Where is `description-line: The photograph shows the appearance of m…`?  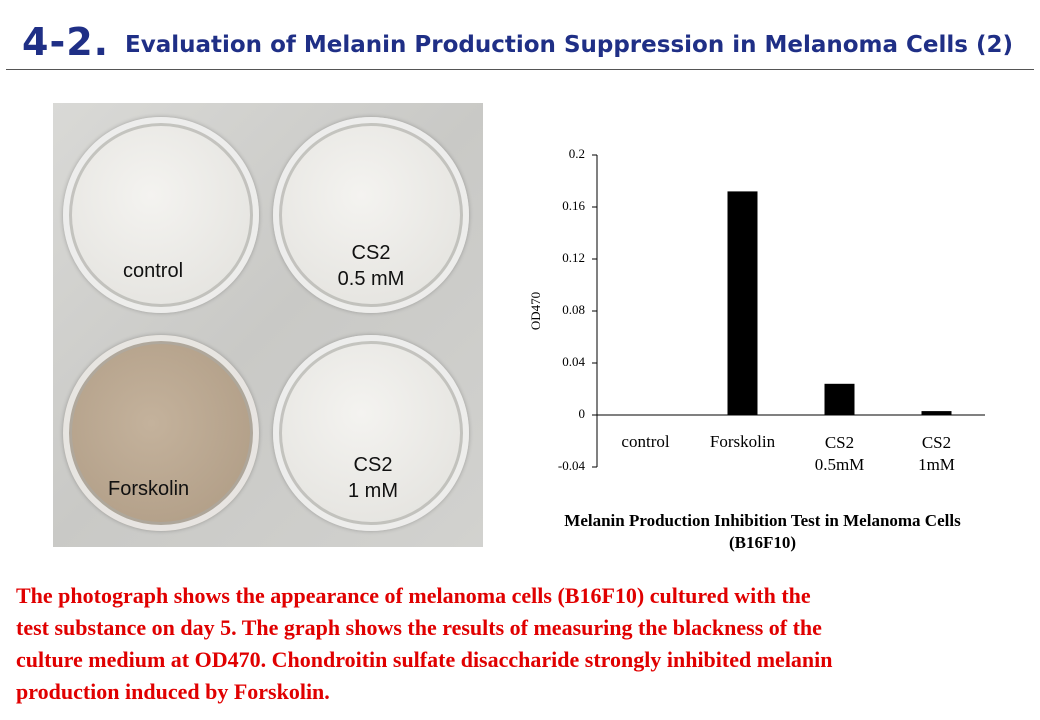
description-line: The photograph shows the appearance of m… is located at coordinates (413, 595).